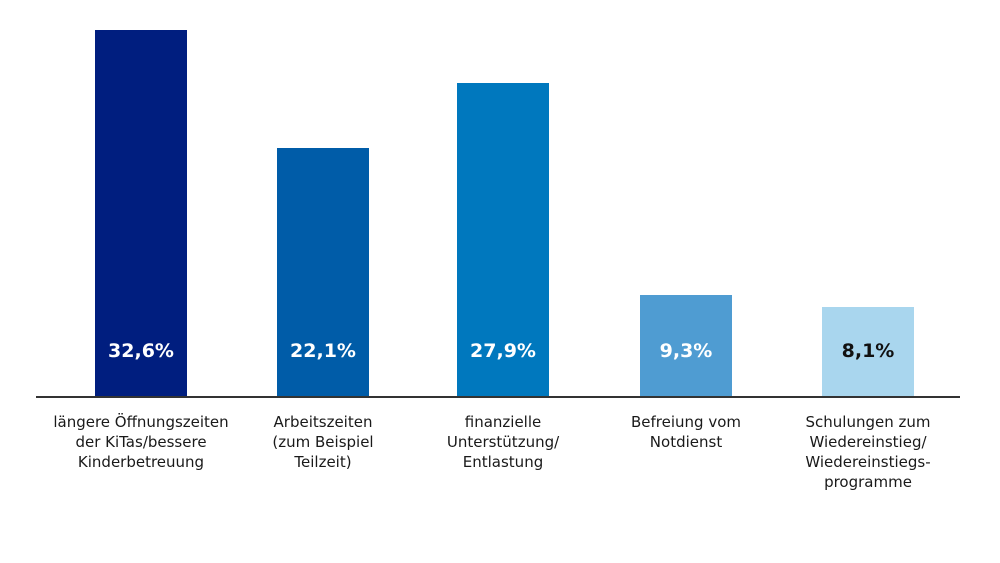  What do you see at coordinates (503, 351) in the screenshot?
I see `data-label: 27,9%` at bounding box center [503, 351].